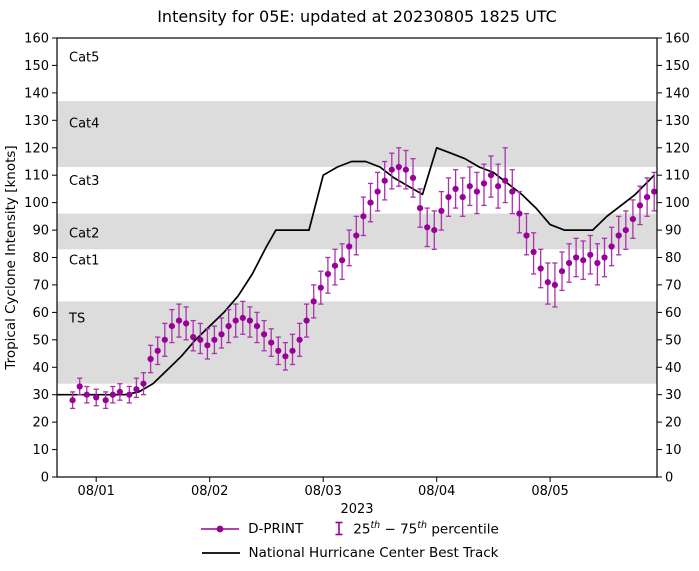 This screenshot has width=699, height=571. Describe the element at coordinates (84, 181) in the screenshot. I see `svg-text: Cat3` at that location.